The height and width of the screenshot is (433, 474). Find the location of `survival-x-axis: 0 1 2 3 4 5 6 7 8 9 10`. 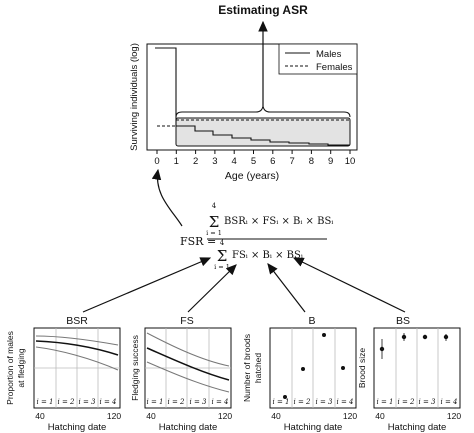

survival-x-axis: 0 1 2 3 4 5 6 7 8 9 10 is located at coordinates (254, 158).